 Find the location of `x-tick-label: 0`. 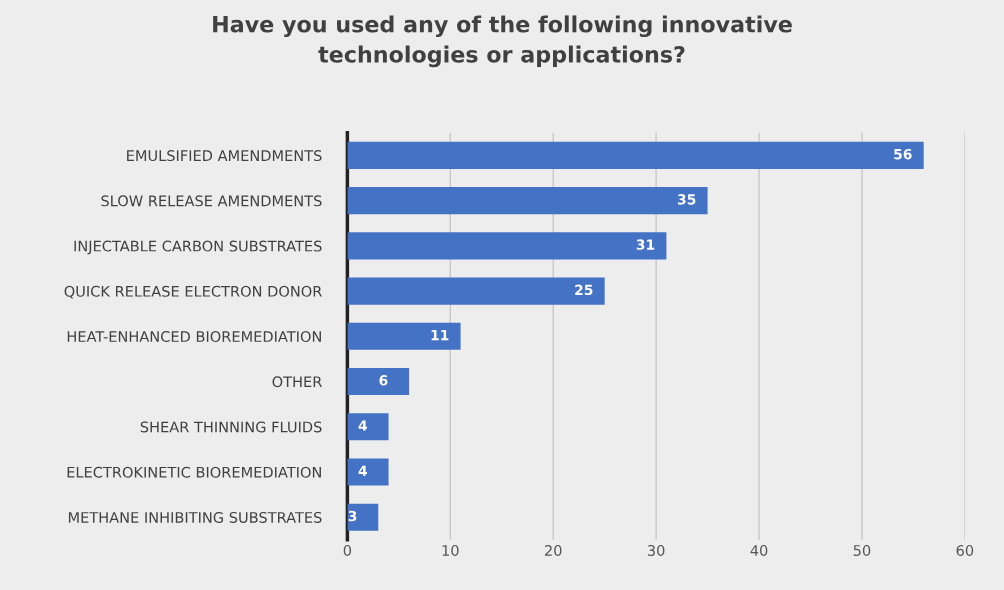

x-tick-label: 0 is located at coordinates (347, 550).